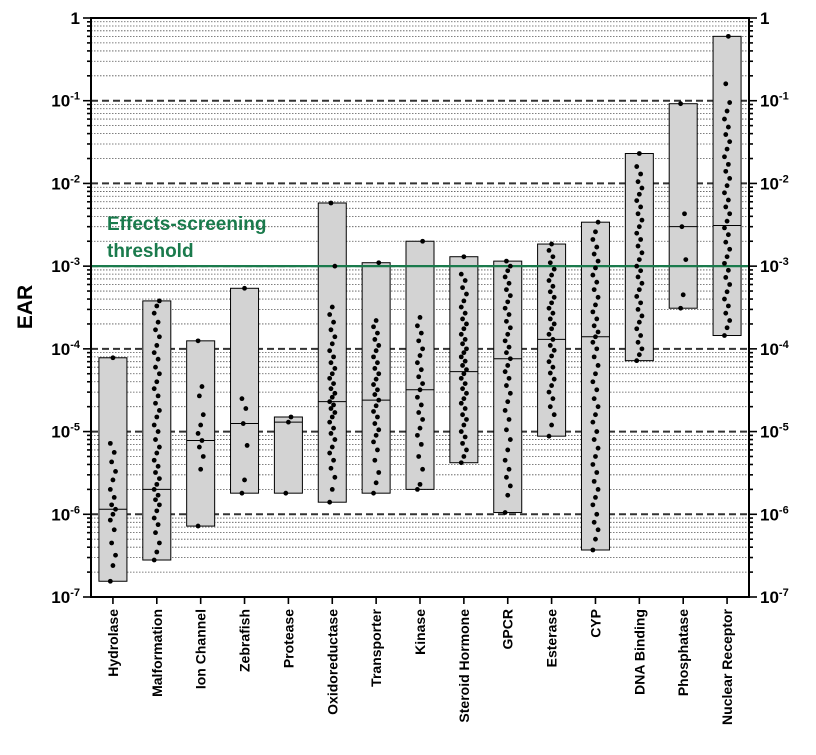 The height and width of the screenshot is (755, 816). Describe the element at coordinates (245, 640) in the screenshot. I see `category-label: Zebrafish` at that location.